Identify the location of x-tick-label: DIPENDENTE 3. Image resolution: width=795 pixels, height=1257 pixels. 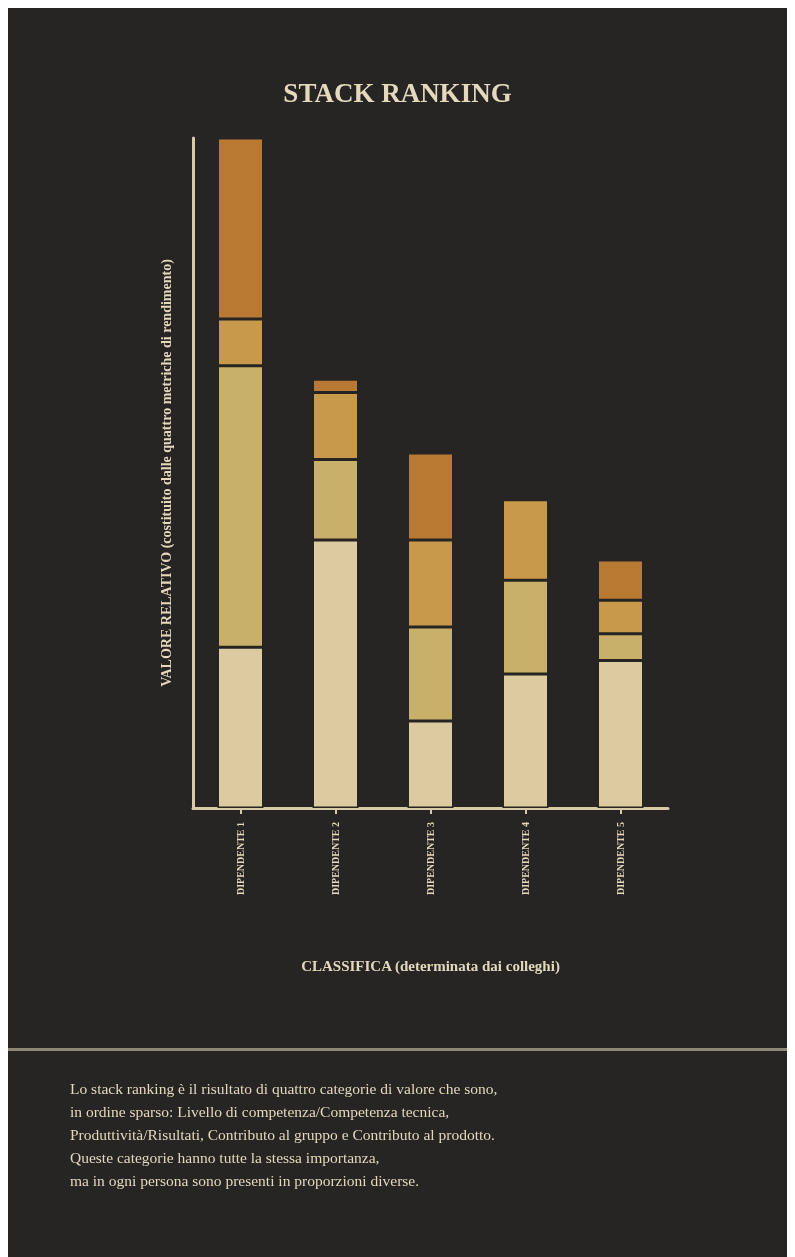
(430, 859).